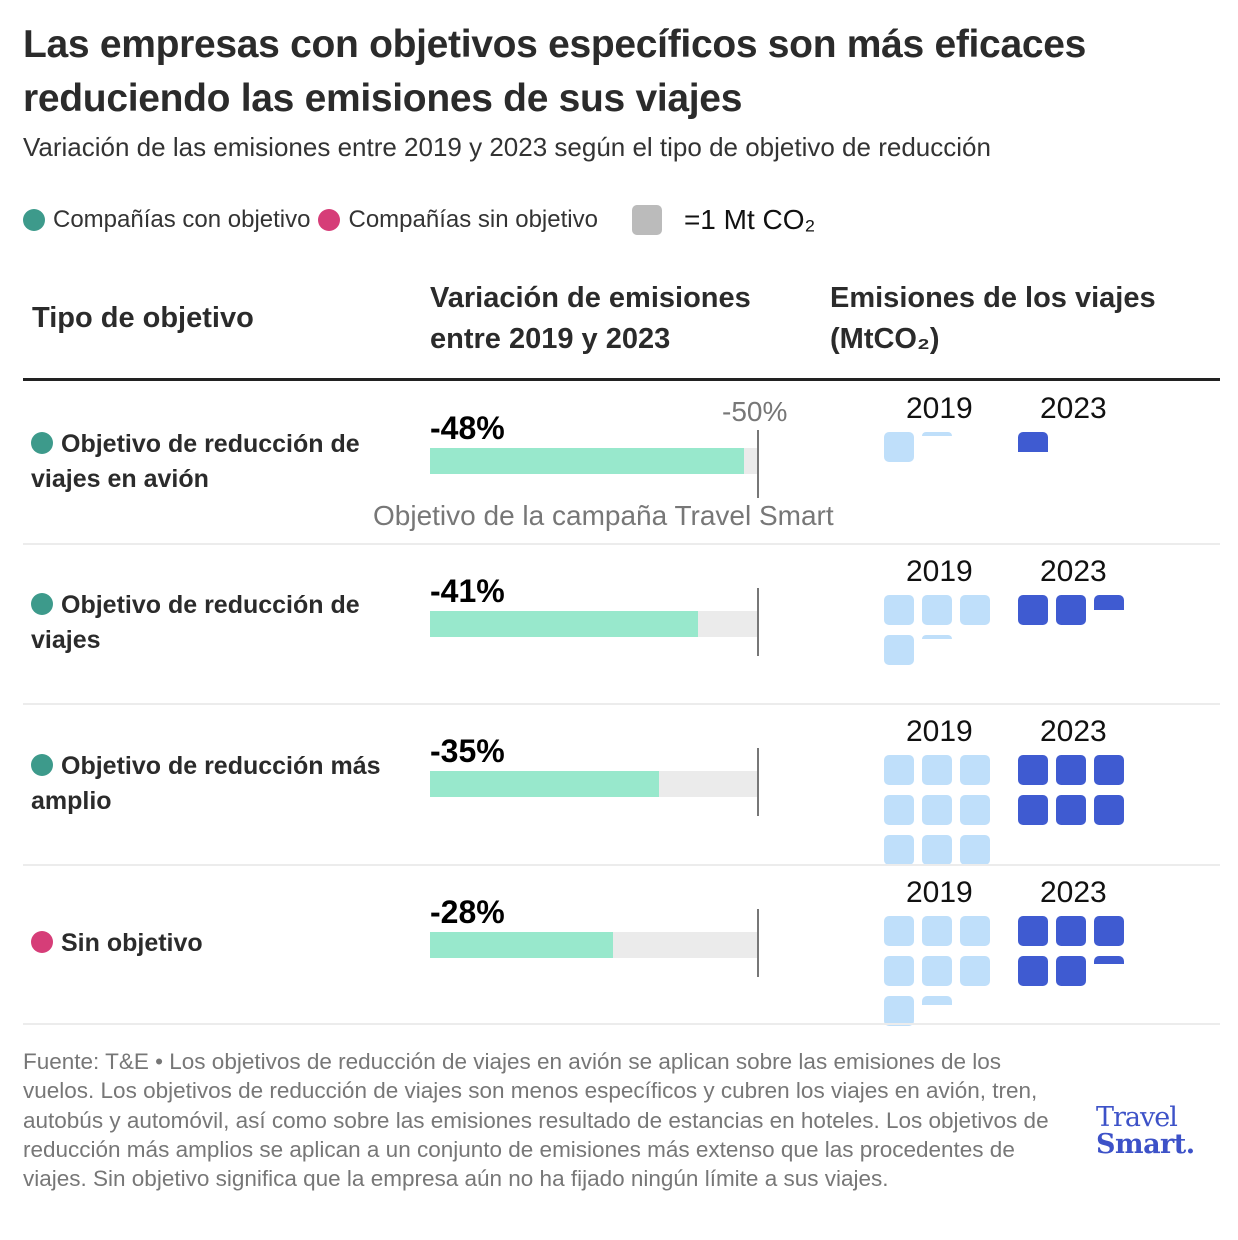 This screenshot has width=1238, height=1240. What do you see at coordinates (885, 339) in the screenshot?
I see `column-header-emissions-line2: (MtCO₂)` at bounding box center [885, 339].